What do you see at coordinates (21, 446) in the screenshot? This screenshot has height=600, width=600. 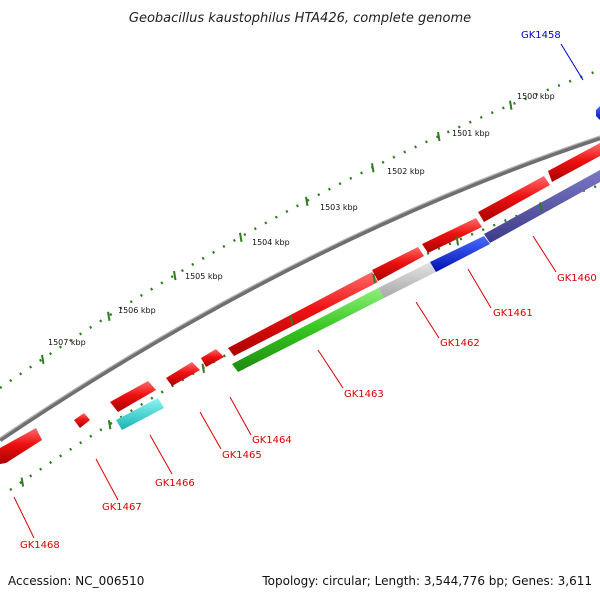 I see `gene-GK1468` at bounding box center [21, 446].